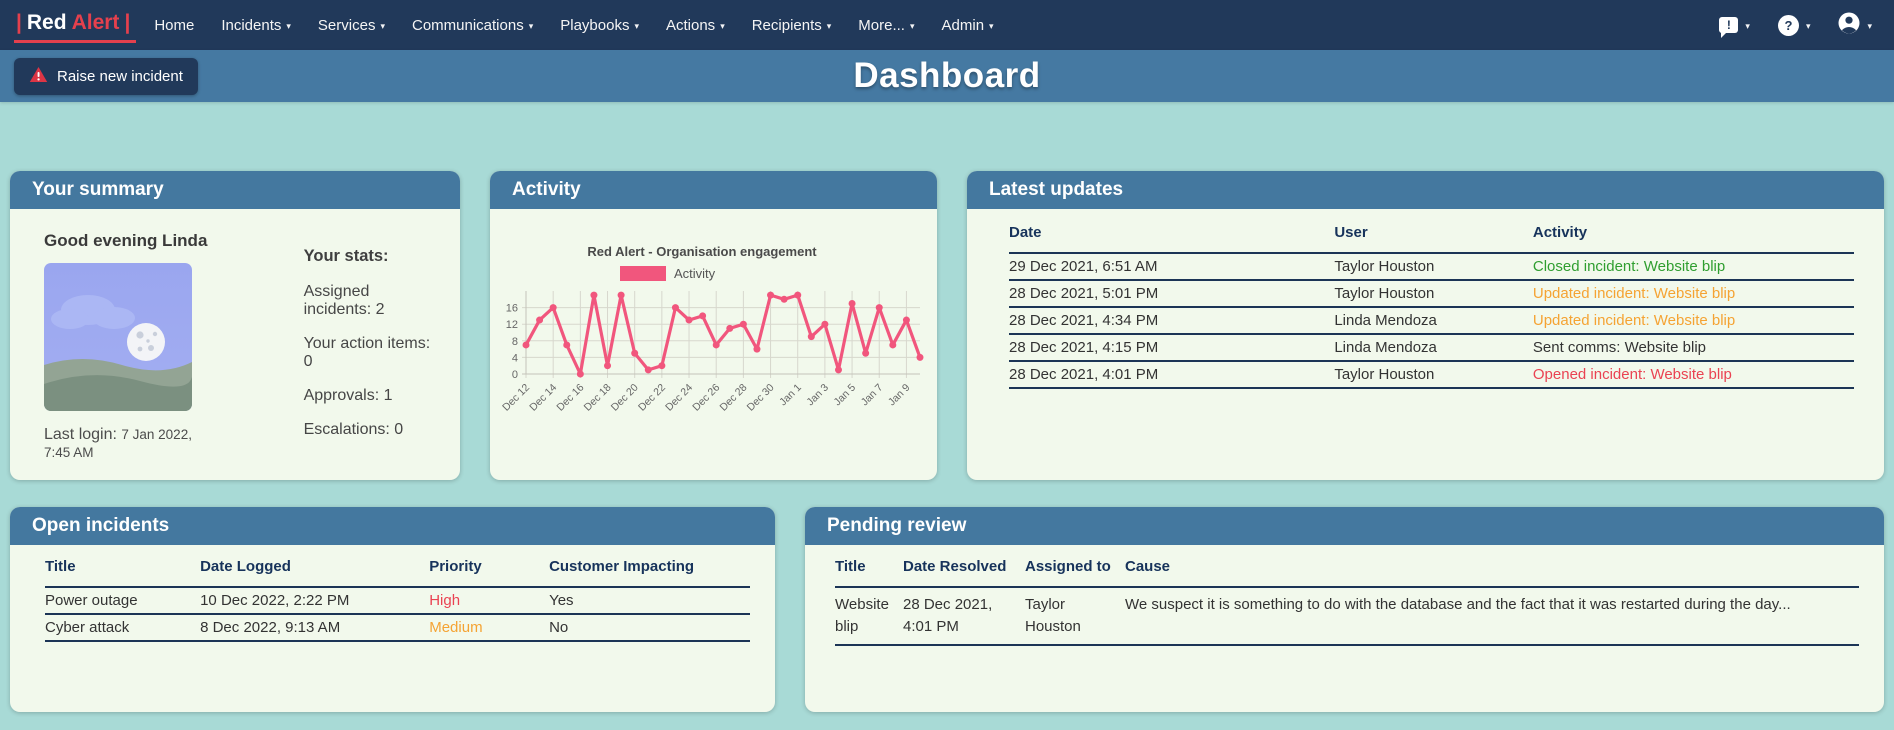 Image resolution: width=1894 pixels, height=730 pixels. Describe the element at coordinates (174, 25) in the screenshot. I see `nav-item-home: Home` at that location.